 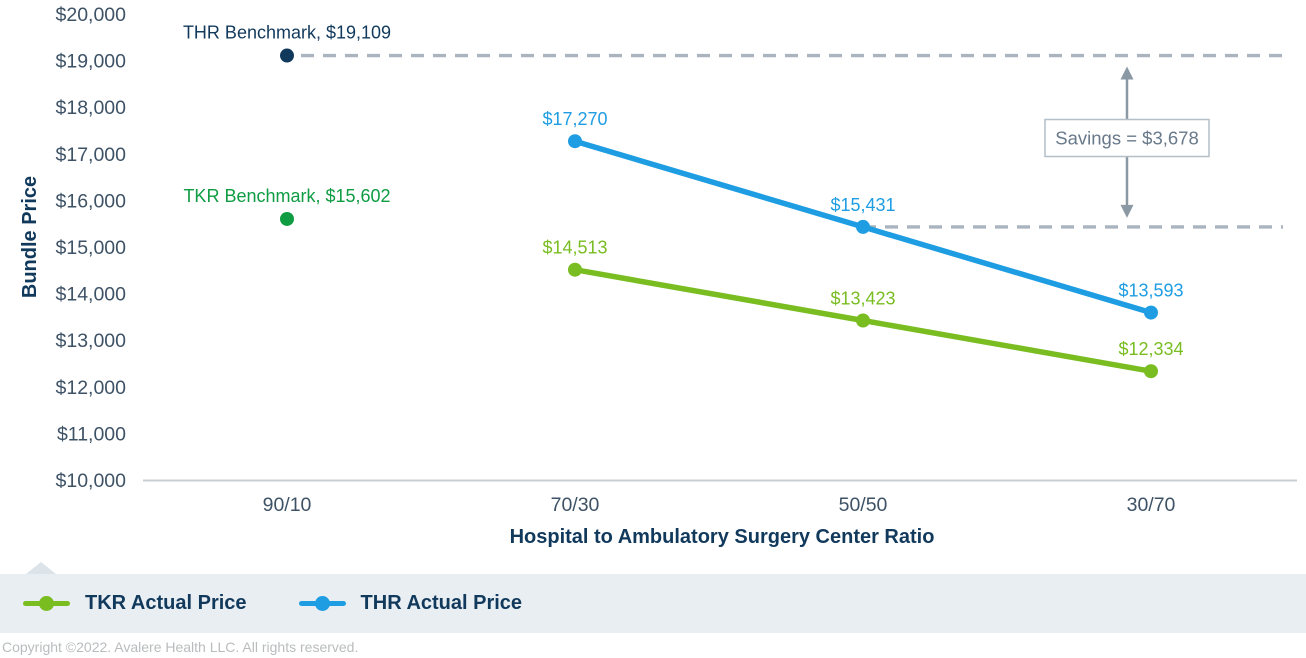 I want to click on savings-arrow-down-icon, so click(x=1127, y=211).